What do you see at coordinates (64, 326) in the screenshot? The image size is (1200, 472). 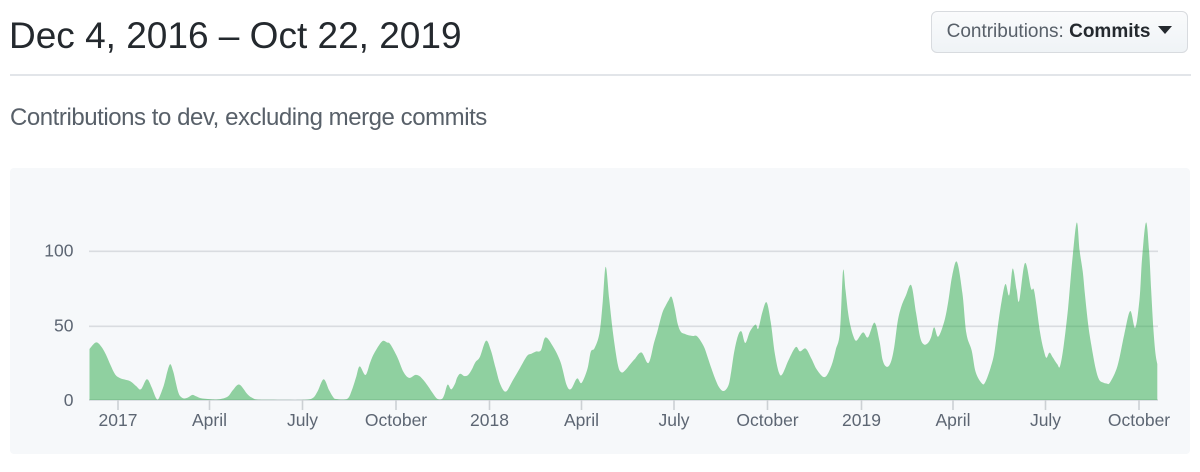 I see `svg-text: 50` at bounding box center [64, 326].